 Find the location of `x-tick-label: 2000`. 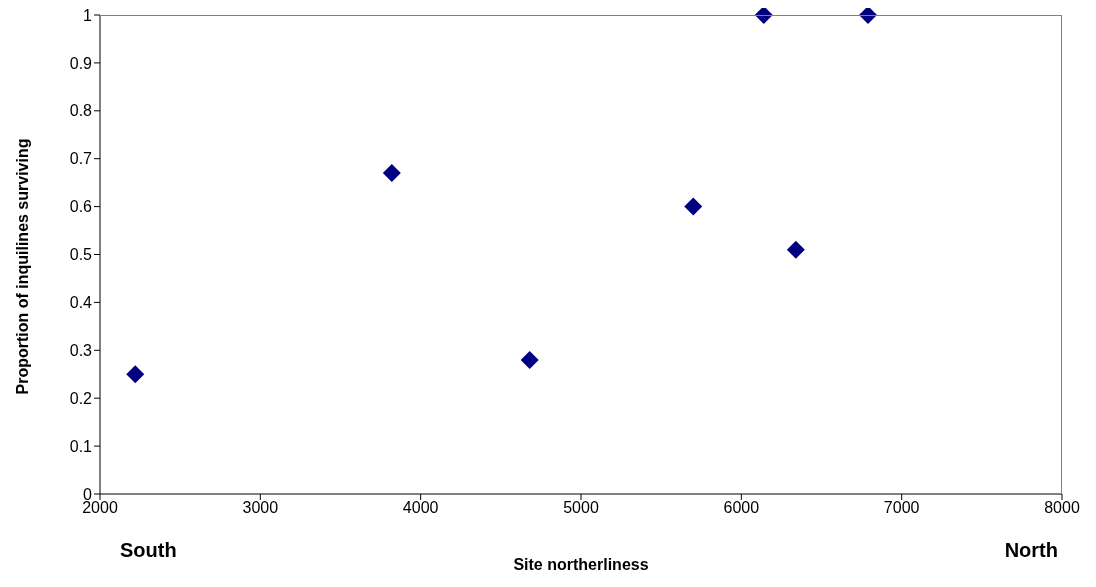

x-tick-label: 2000 is located at coordinates (100, 508).